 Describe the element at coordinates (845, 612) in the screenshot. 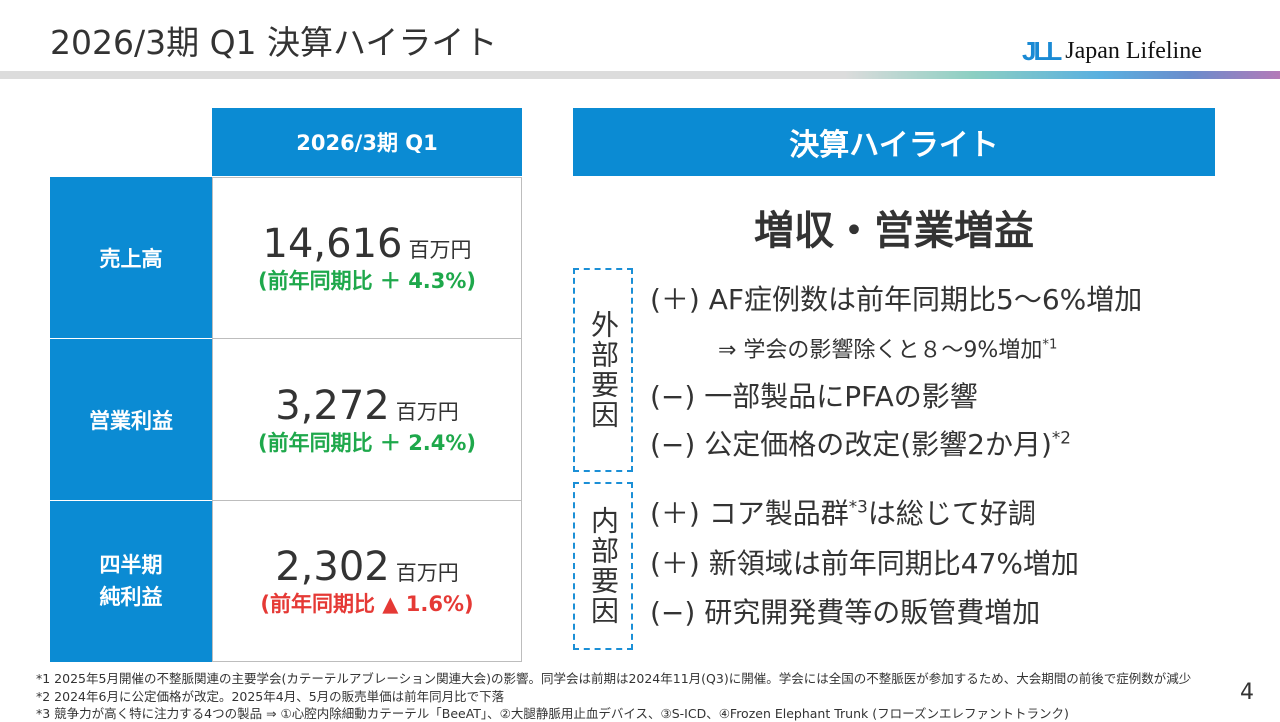

I see `internal-item: (−) 研究開発費等の販管費増加` at that location.